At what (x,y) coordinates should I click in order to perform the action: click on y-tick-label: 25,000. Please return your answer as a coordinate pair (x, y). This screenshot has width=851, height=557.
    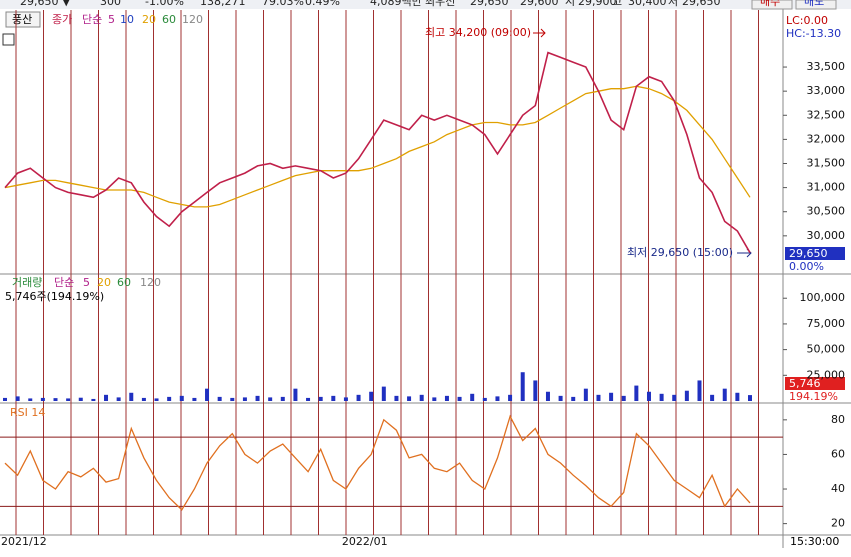
    Looking at the image, I should click on (826, 374).